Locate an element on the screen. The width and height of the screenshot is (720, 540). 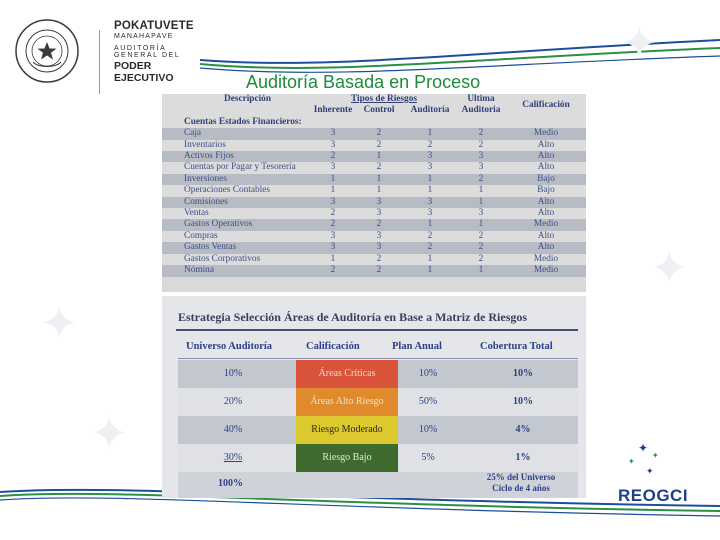
table-row: Nómina 2 2 1 1 Medio is located at coordinates (374, 271).